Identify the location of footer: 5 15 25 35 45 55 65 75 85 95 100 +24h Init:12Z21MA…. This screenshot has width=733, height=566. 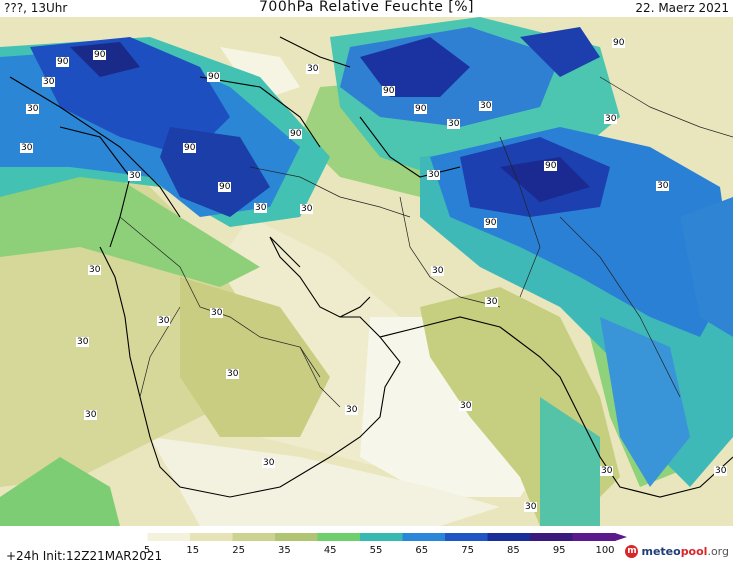
(366, 546).